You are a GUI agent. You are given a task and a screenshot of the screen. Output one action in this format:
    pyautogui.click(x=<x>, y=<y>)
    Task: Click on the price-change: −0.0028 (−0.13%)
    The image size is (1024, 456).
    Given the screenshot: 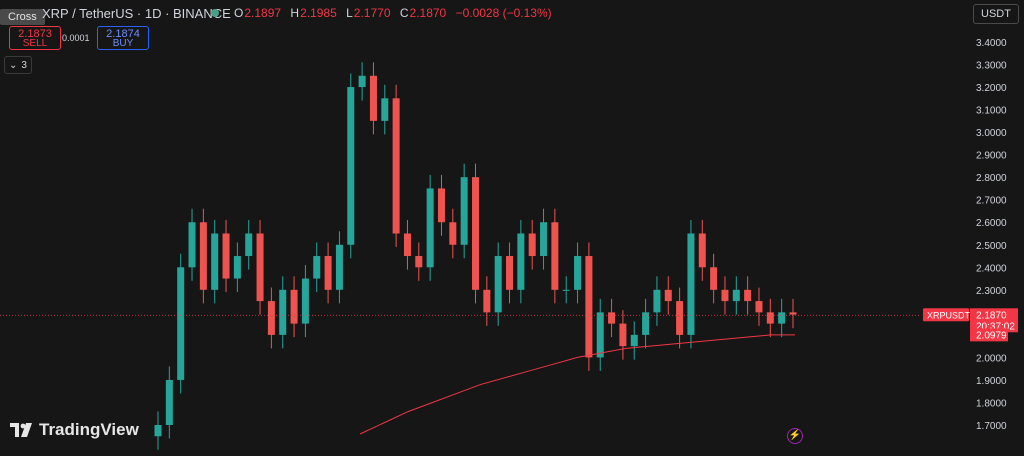 What is the action you would take?
    pyautogui.click(x=503, y=13)
    